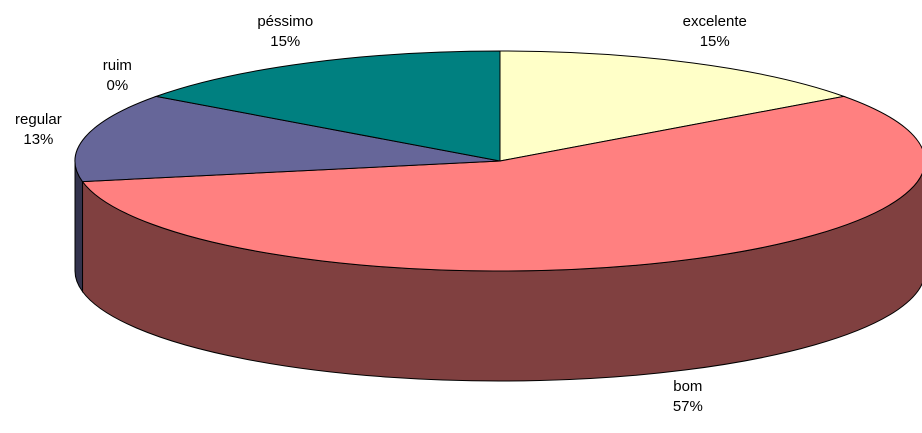 The width and height of the screenshot is (922, 433). What do you see at coordinates (117, 85) in the screenshot?
I see `percentage-label: 0%` at bounding box center [117, 85].